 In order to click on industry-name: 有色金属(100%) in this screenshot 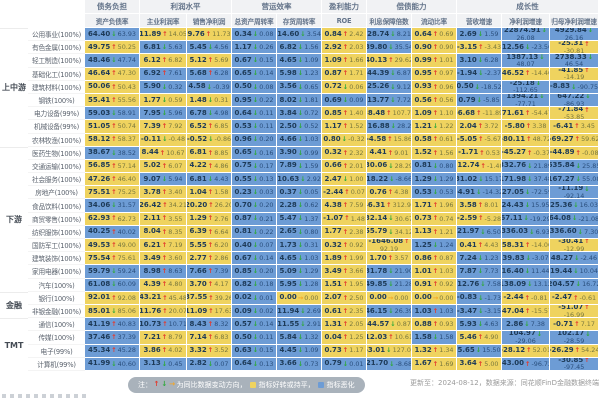, I will do `click(56, 48)`.